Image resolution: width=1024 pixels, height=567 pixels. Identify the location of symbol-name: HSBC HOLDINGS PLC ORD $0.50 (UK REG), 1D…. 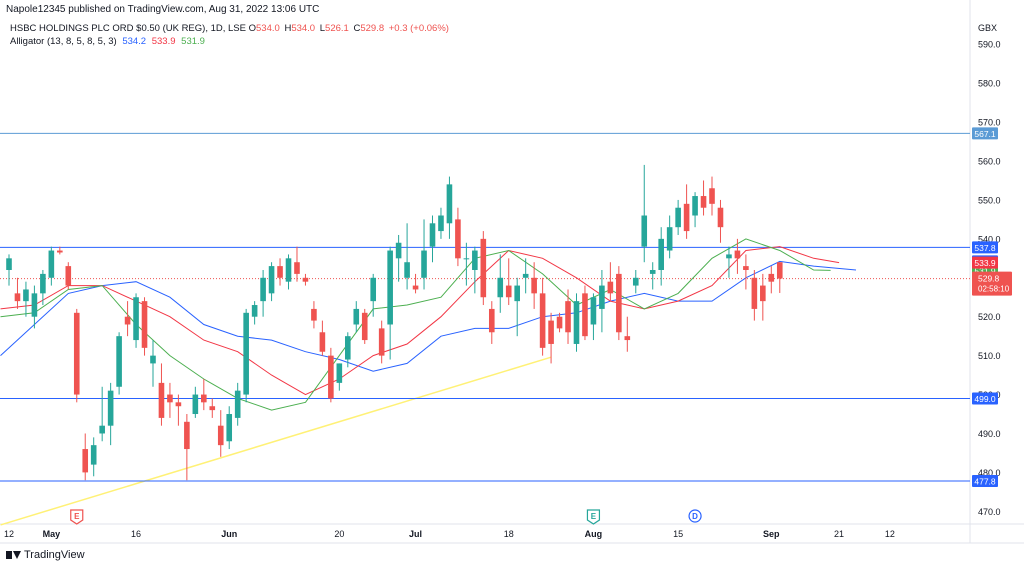
(128, 28).